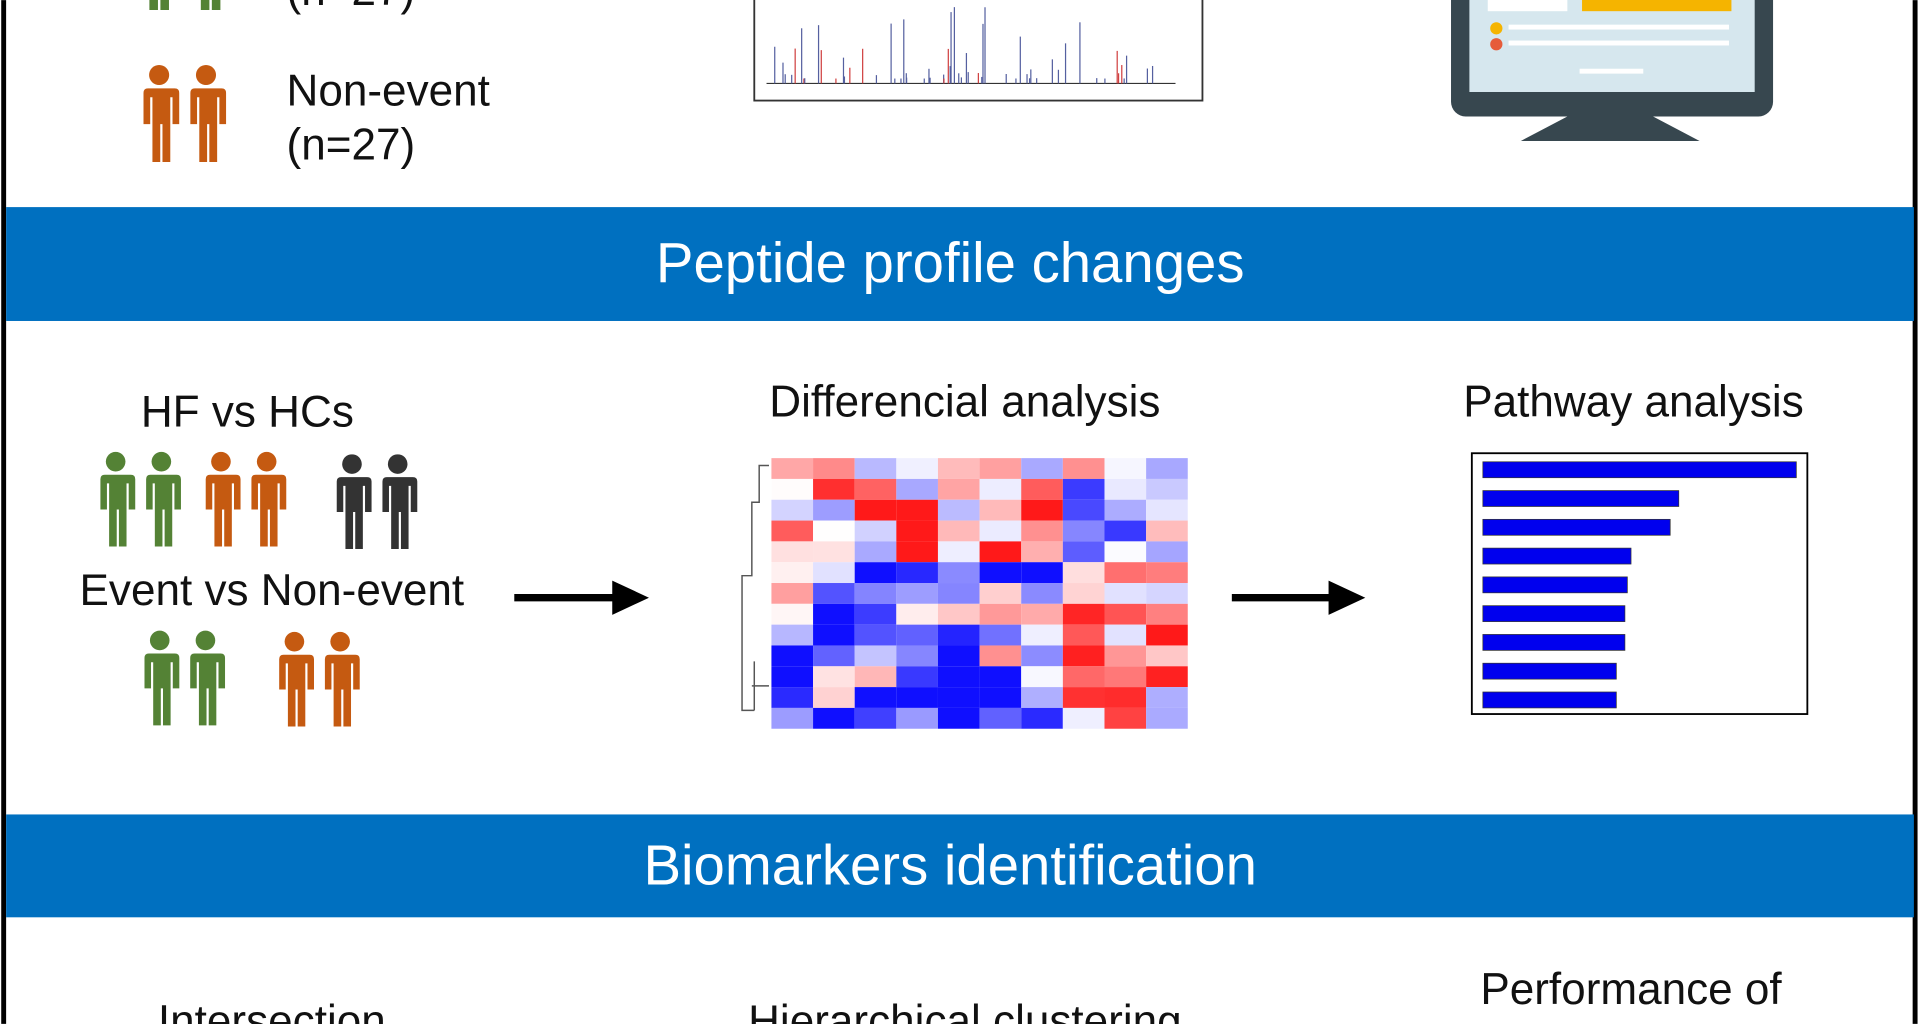  I want to click on event-count: (n=27), so click(351, 7).